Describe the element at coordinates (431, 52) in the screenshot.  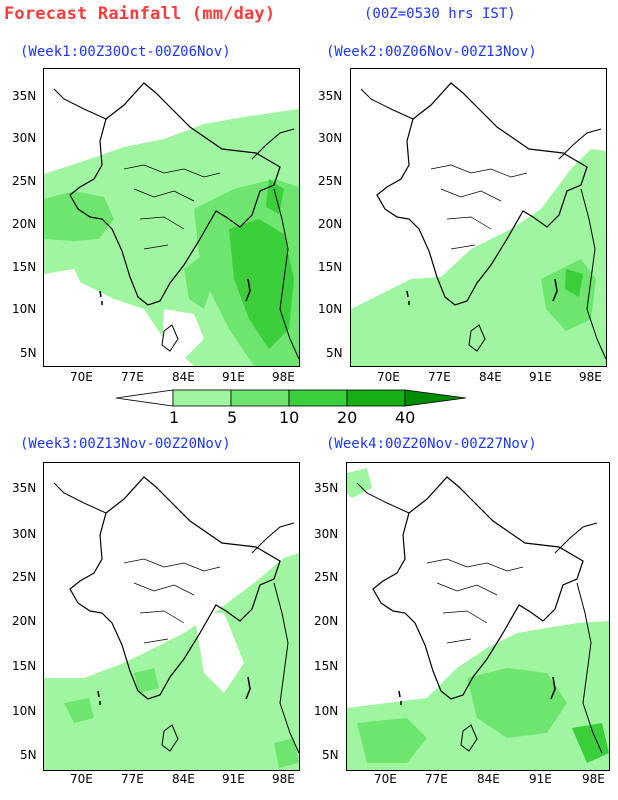
I see `panel-title-week2: (Week2:00Z06Nov-00Z13Nov)` at that location.